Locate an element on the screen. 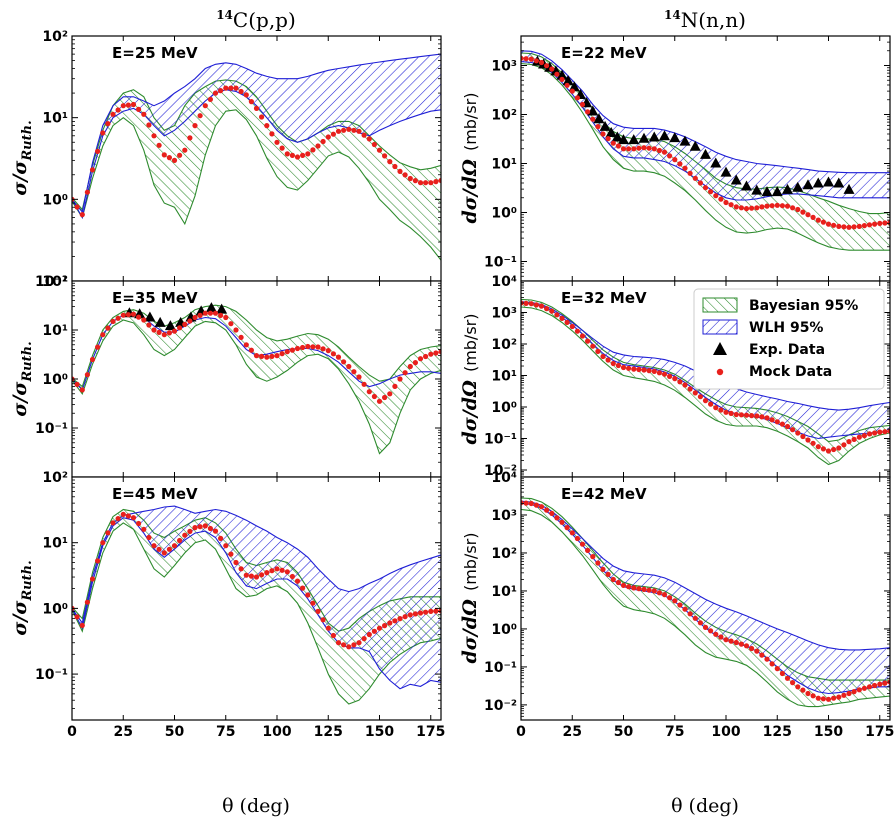  panel-2-plot-area is located at coordinates (256, 378).